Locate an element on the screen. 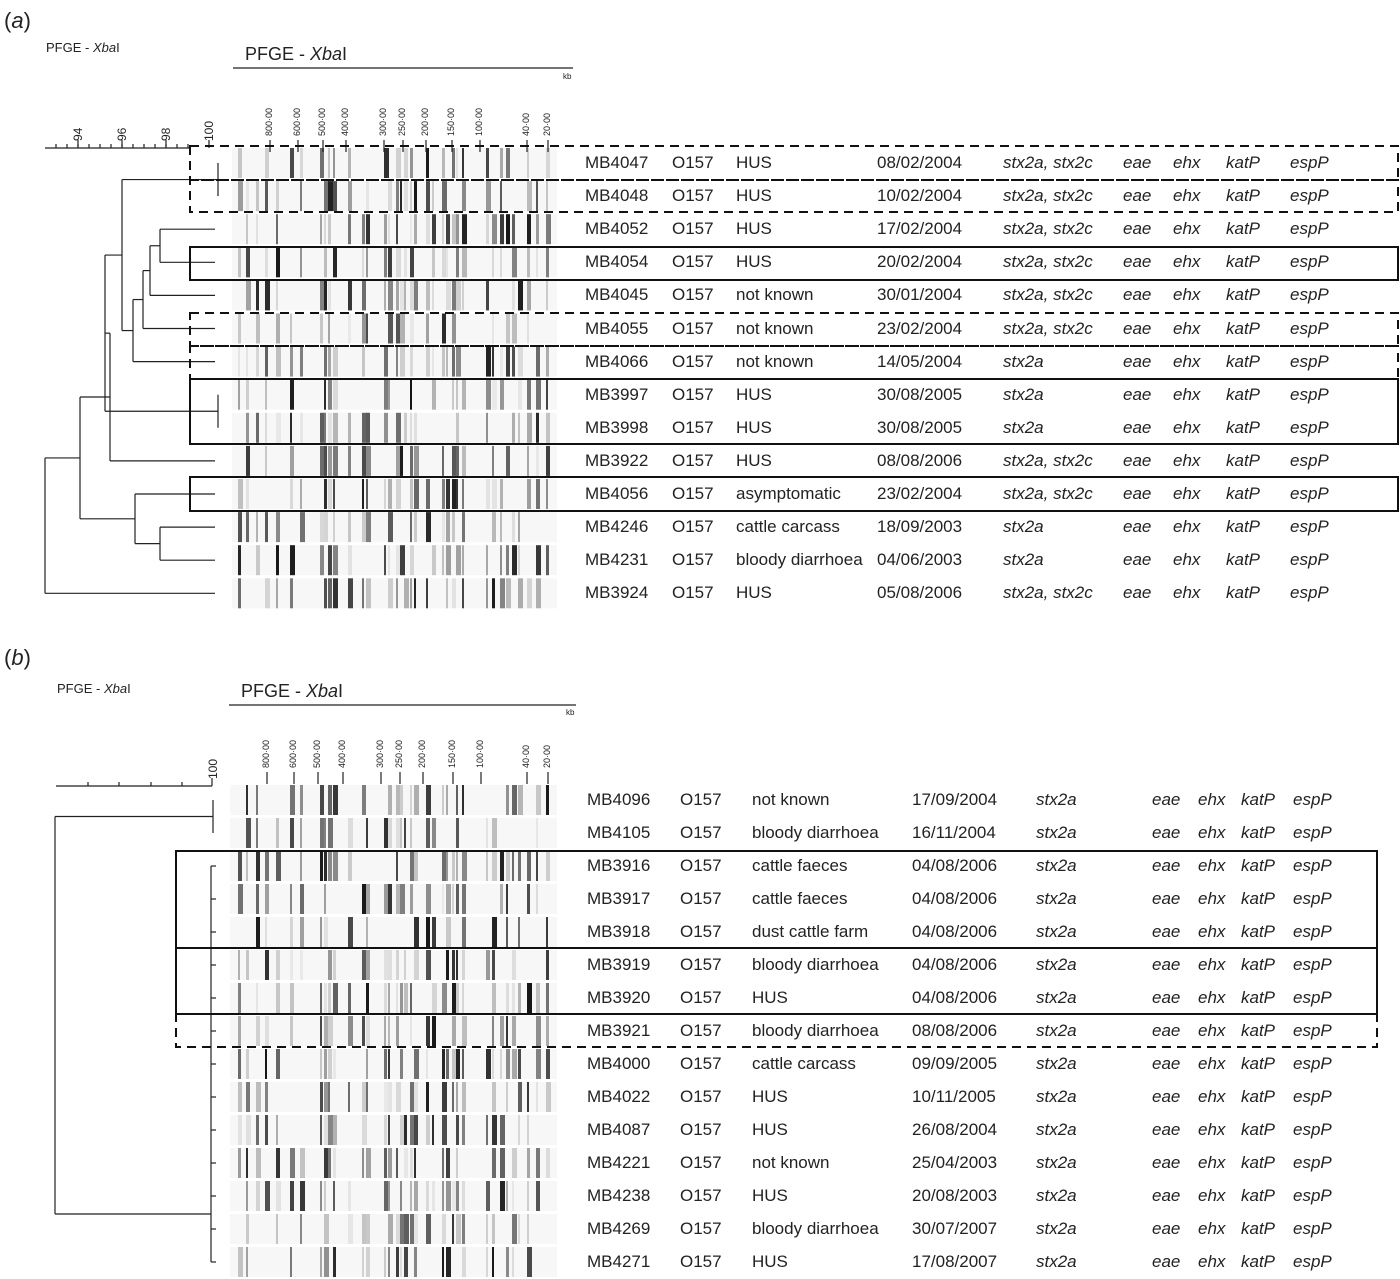 This screenshot has width=1400, height=1279. panel-a-similarity-title: PFGE - XbaI is located at coordinates (83, 47).